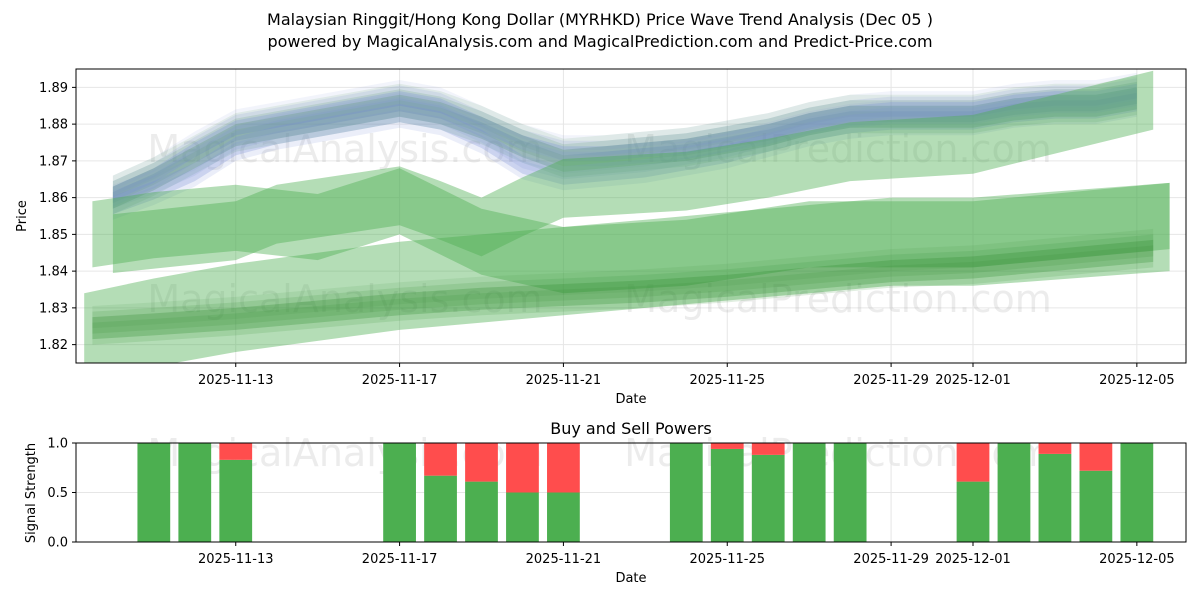 The image size is (1200, 600). Describe the element at coordinates (53, 88) in the screenshot. I see `price-y-tick-label: 1.89` at that location.